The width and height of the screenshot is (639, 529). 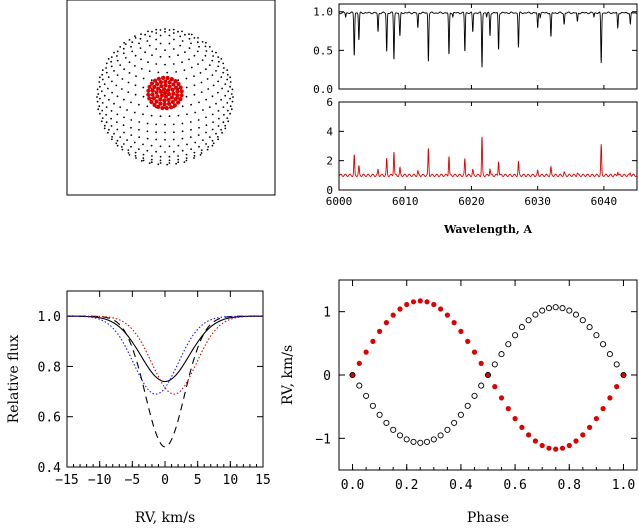 I want to click on ytick-label: 0.0, so click(x=323, y=89).